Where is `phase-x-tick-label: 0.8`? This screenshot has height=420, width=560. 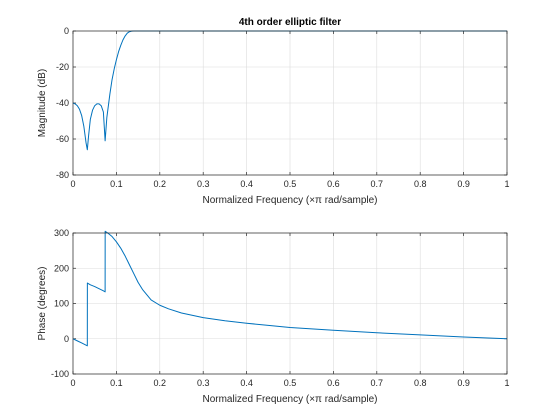
phase-x-tick-label: 0.8 is located at coordinates (420, 383).